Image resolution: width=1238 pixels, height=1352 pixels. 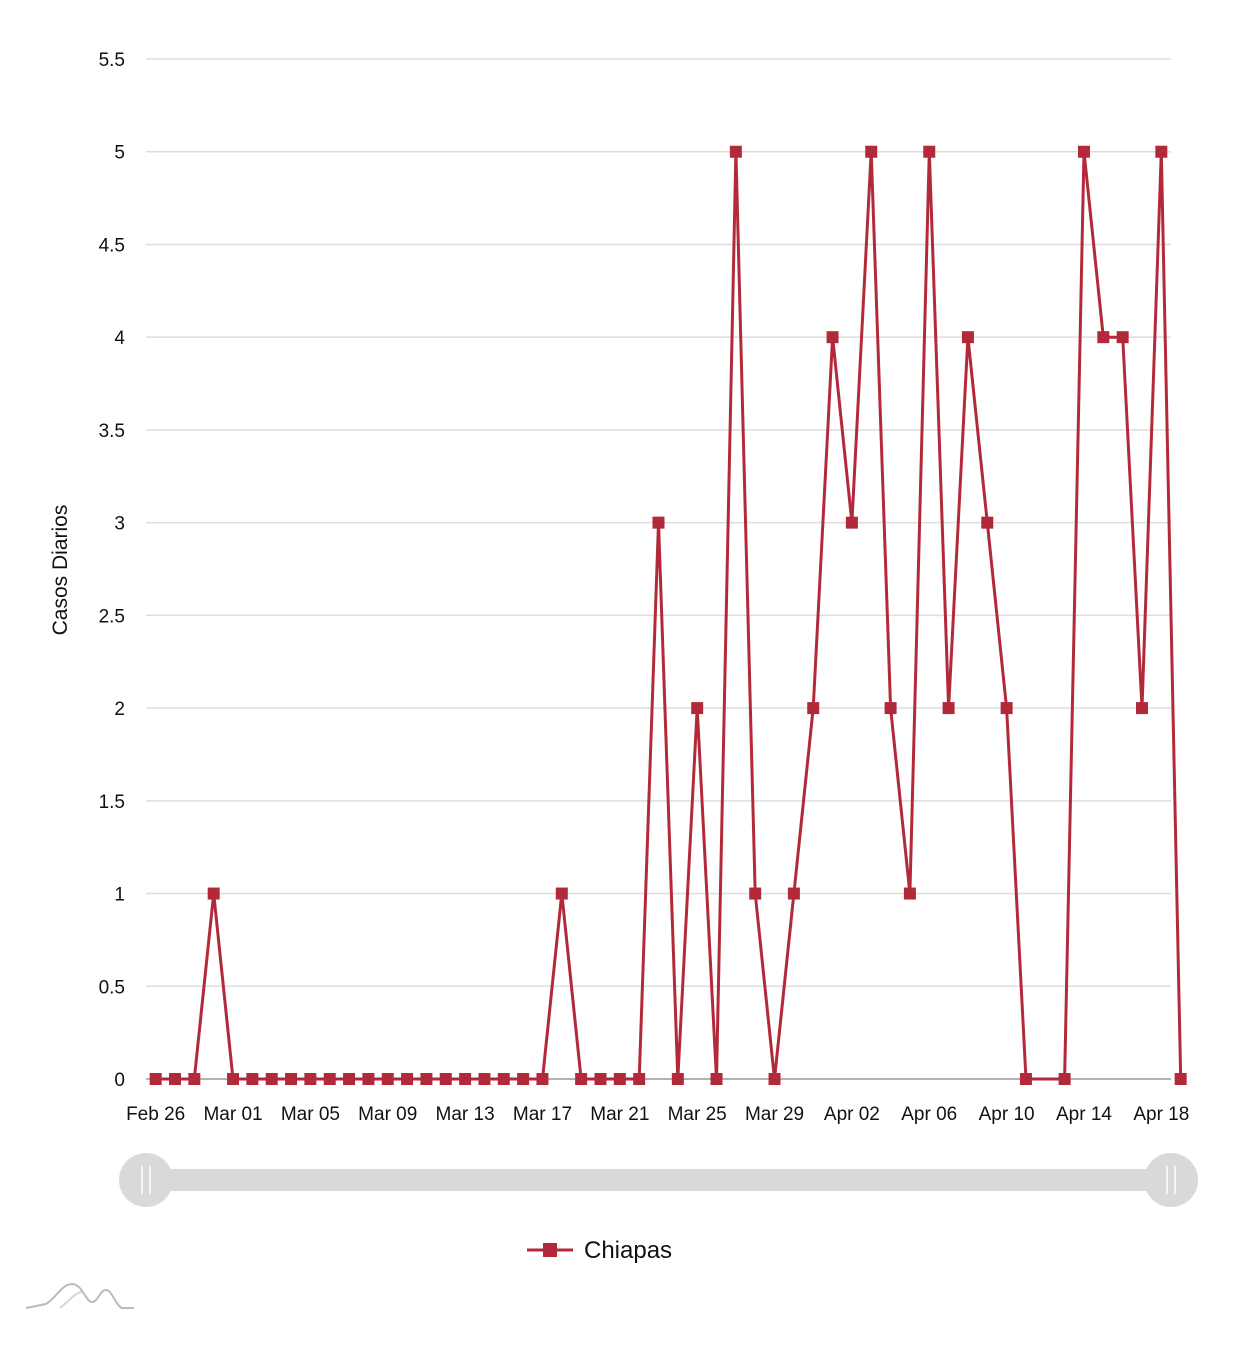 I want to click on y-tick-label: 3.5, so click(x=112, y=431).